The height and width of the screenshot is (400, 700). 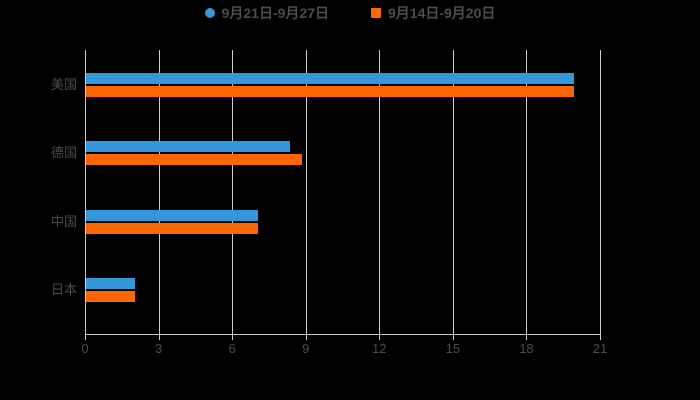 I want to click on category-label-3: 中国, so click(x=63, y=221).